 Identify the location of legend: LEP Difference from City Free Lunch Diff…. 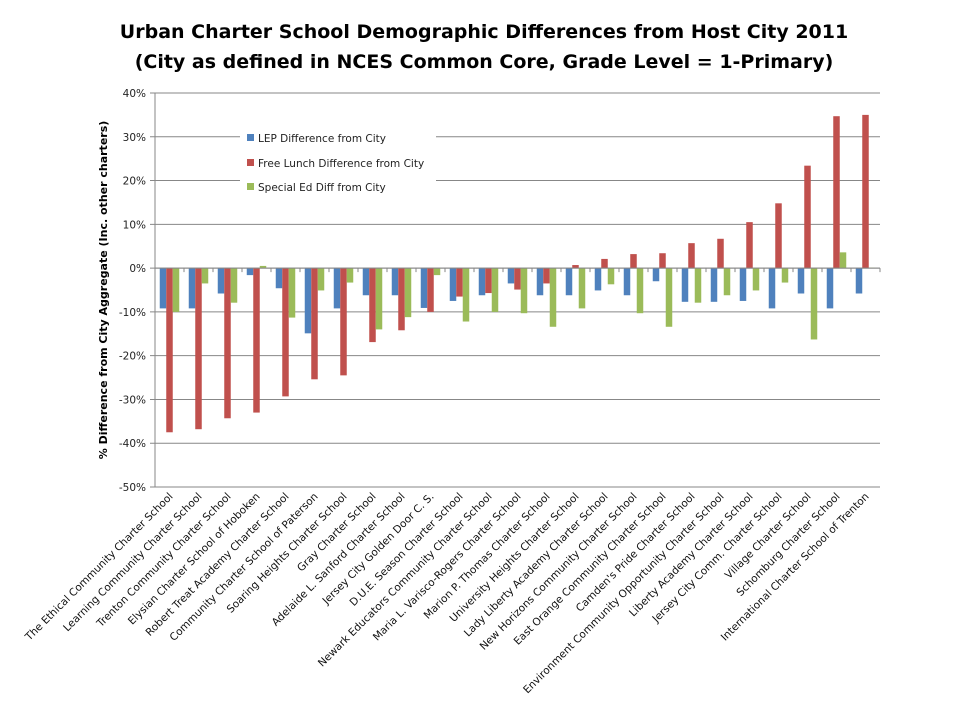
(338, 165).